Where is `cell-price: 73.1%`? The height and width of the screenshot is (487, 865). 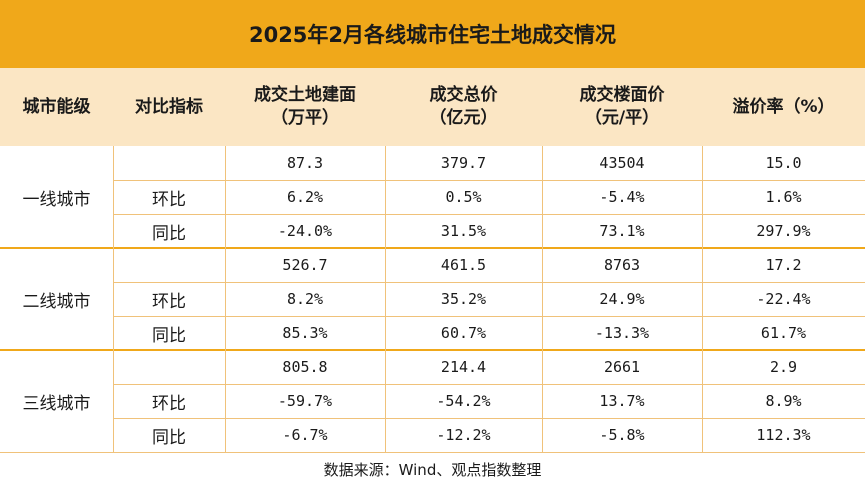
cell-price: 73.1% is located at coordinates (622, 231).